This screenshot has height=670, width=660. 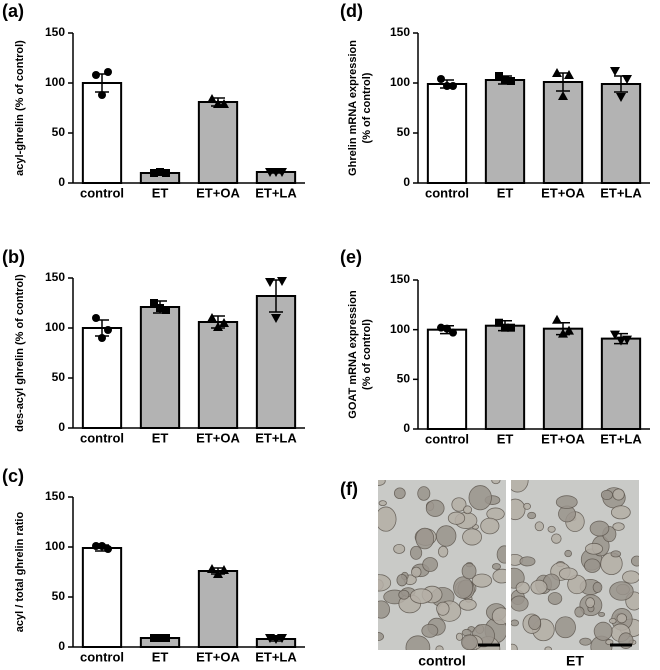 I want to click on panel-label: (f), so click(x=349, y=489).